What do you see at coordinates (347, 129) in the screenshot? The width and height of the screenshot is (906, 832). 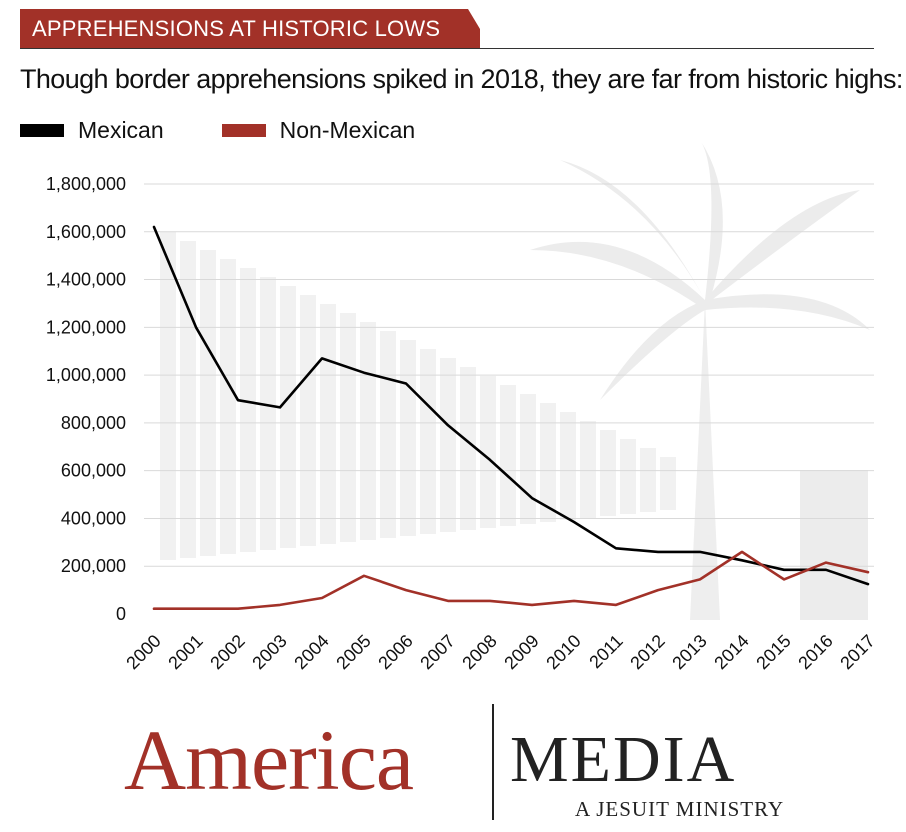 I see `legend-label-non-mexican: Non-Mexican` at bounding box center [347, 129].